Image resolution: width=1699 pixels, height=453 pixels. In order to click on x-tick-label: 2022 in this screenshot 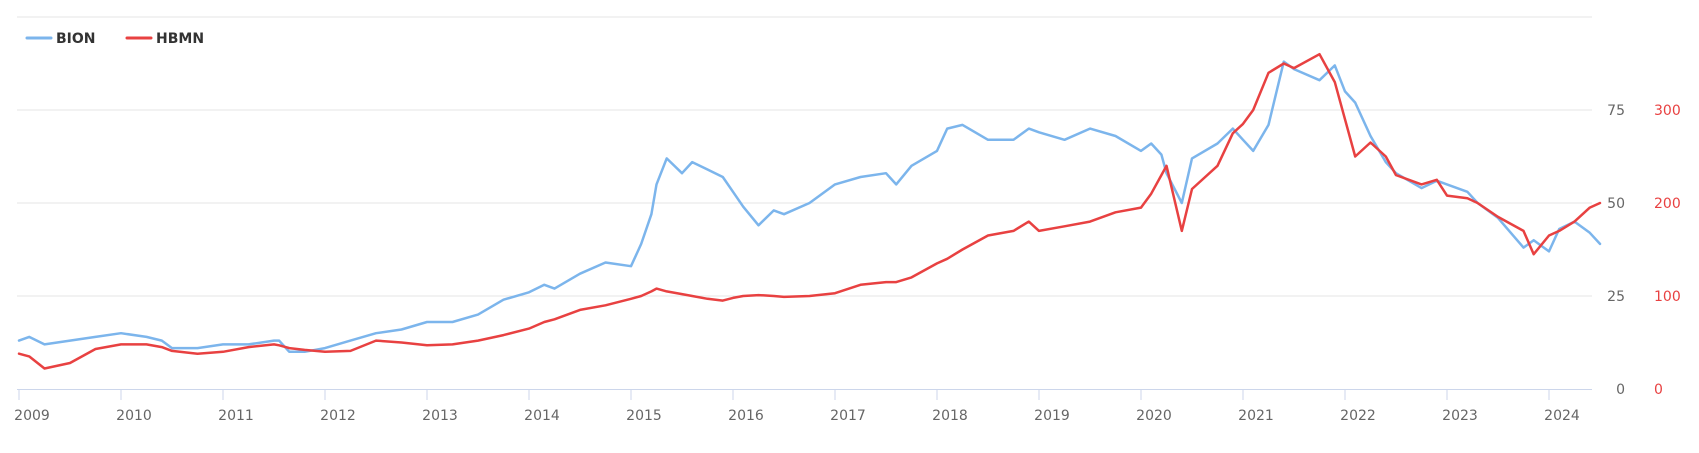, I will do `click(1358, 416)`.